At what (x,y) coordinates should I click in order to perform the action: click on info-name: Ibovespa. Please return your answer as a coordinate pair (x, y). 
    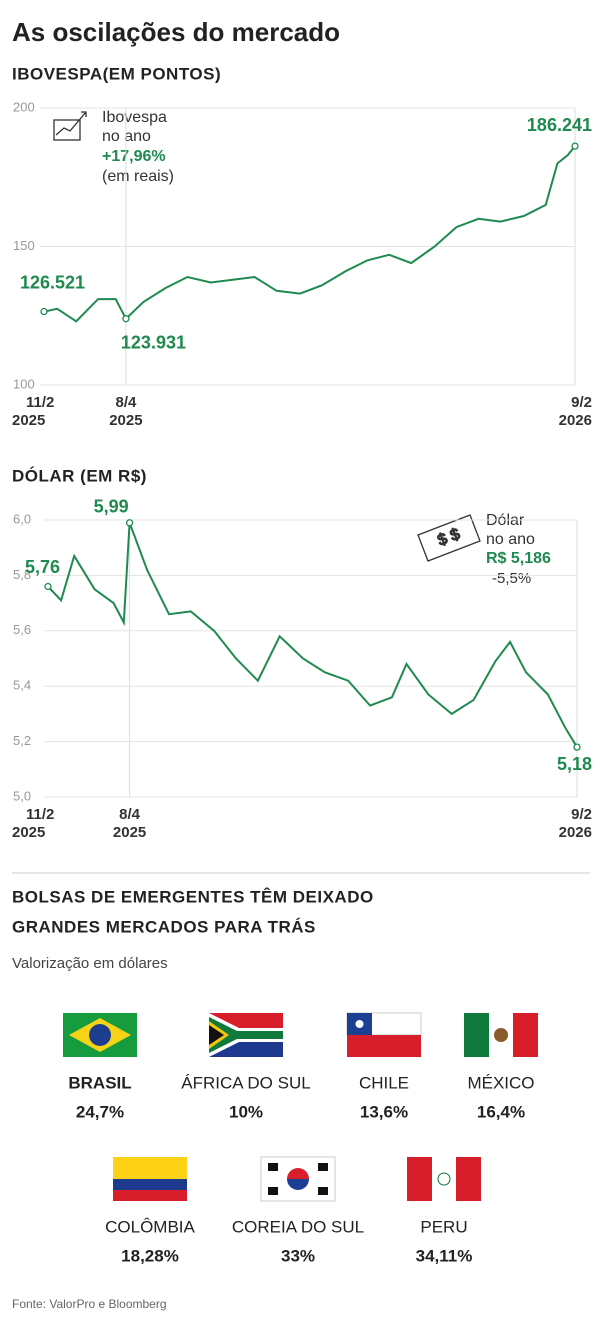
    Looking at the image, I should click on (134, 117).